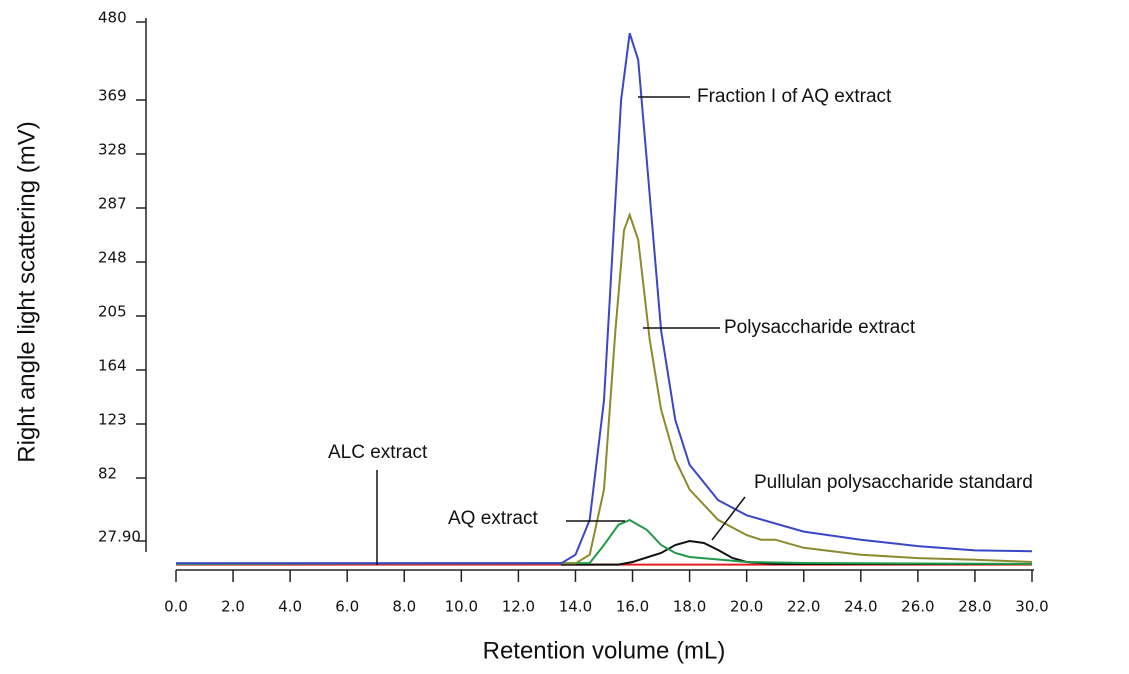  What do you see at coordinates (575, 607) in the screenshot?
I see `x-tick-label: 14.0` at bounding box center [575, 607].